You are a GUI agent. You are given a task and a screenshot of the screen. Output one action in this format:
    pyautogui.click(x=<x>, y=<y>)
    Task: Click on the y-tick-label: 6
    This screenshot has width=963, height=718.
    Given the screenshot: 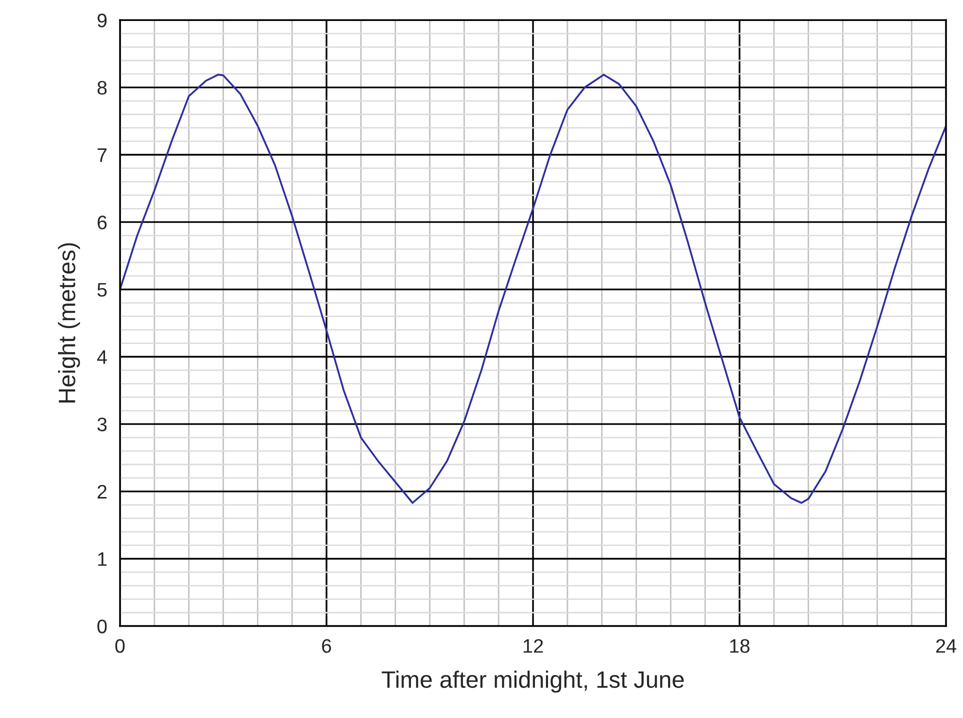 What is the action you would take?
    pyautogui.click(x=102, y=223)
    